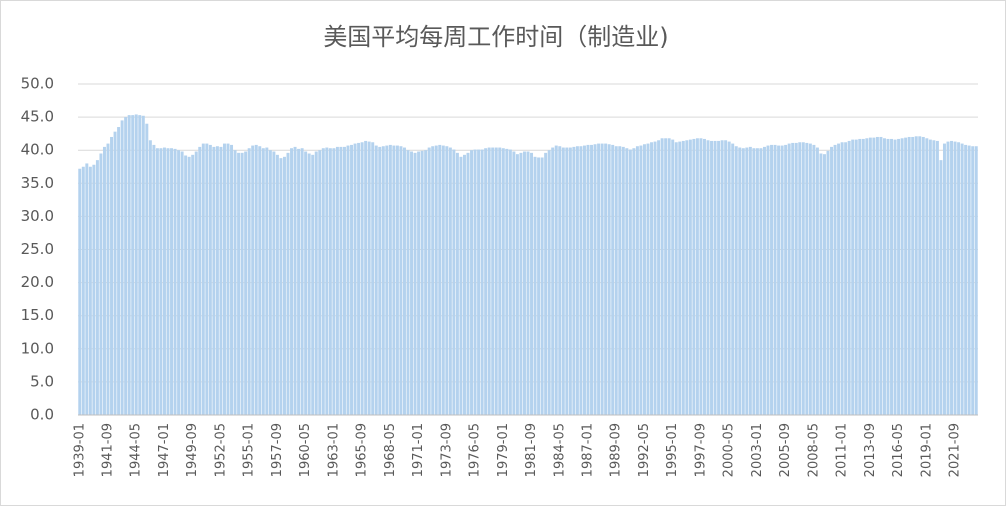 Image resolution: width=1006 pixels, height=506 pixels. What do you see at coordinates (37, 216) in the screenshot?
I see `y-tick-label: 30.0` at bounding box center [37, 216].